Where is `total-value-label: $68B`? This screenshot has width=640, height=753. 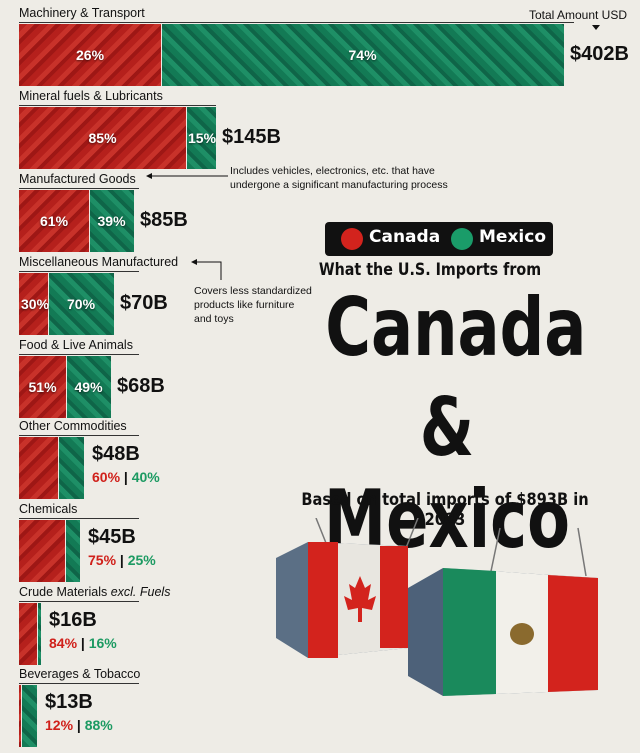
total-value-label: $68B is located at coordinates (141, 386).